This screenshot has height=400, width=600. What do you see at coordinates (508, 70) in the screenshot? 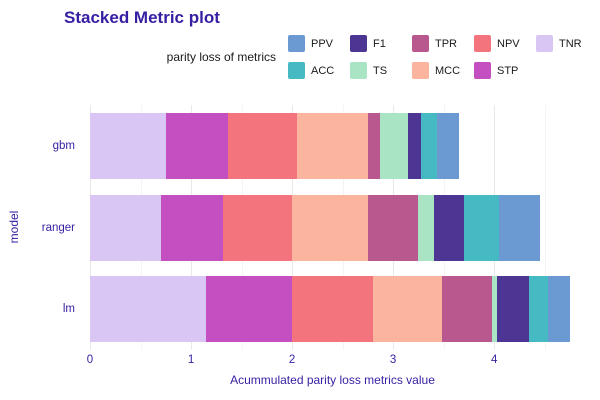
I see `legend-label-STP: STP` at bounding box center [508, 70].